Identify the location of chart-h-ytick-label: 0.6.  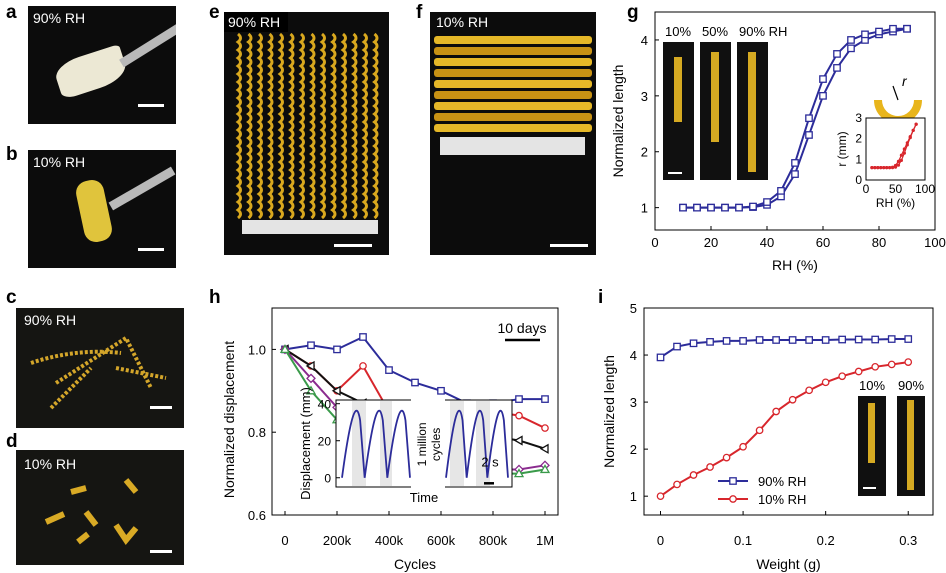
(257, 515).